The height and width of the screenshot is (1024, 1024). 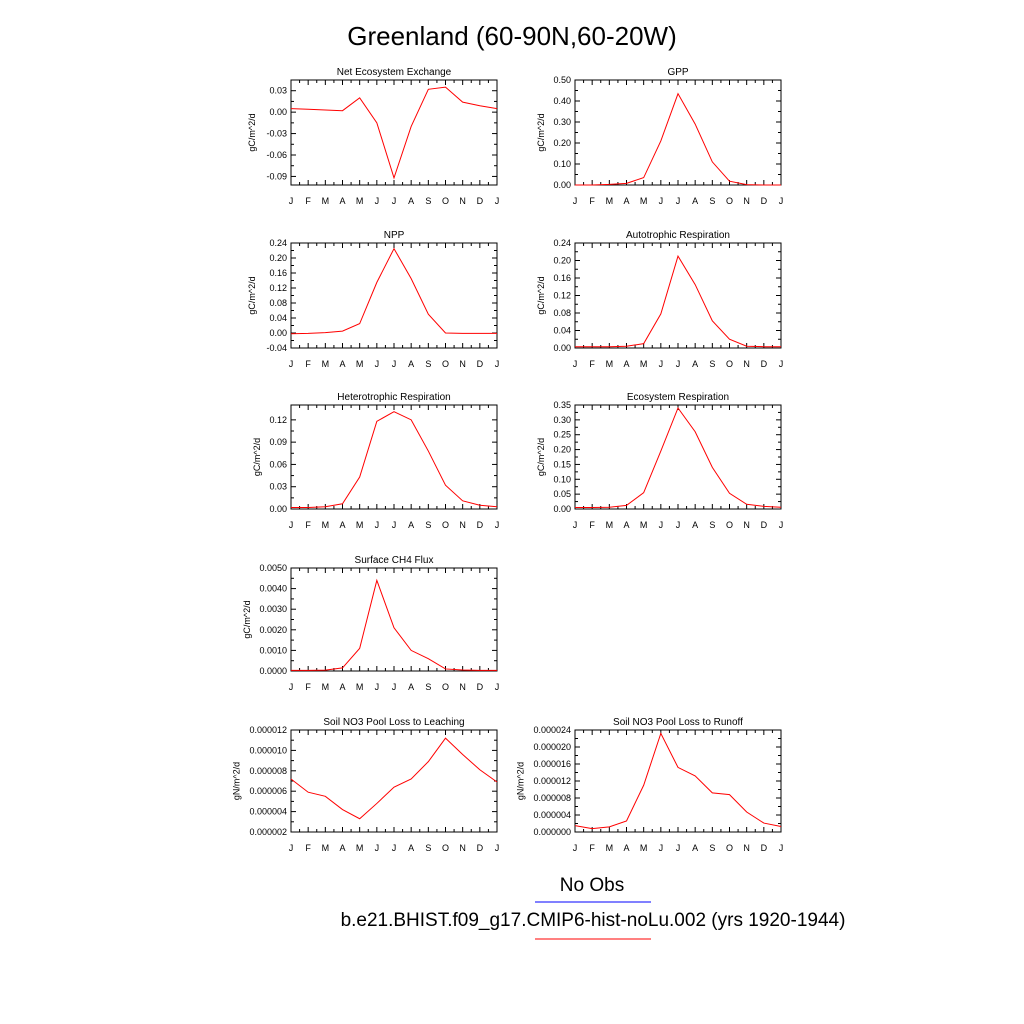 I want to click on panel-title: Autotrophic Respiration, so click(x=678, y=235).